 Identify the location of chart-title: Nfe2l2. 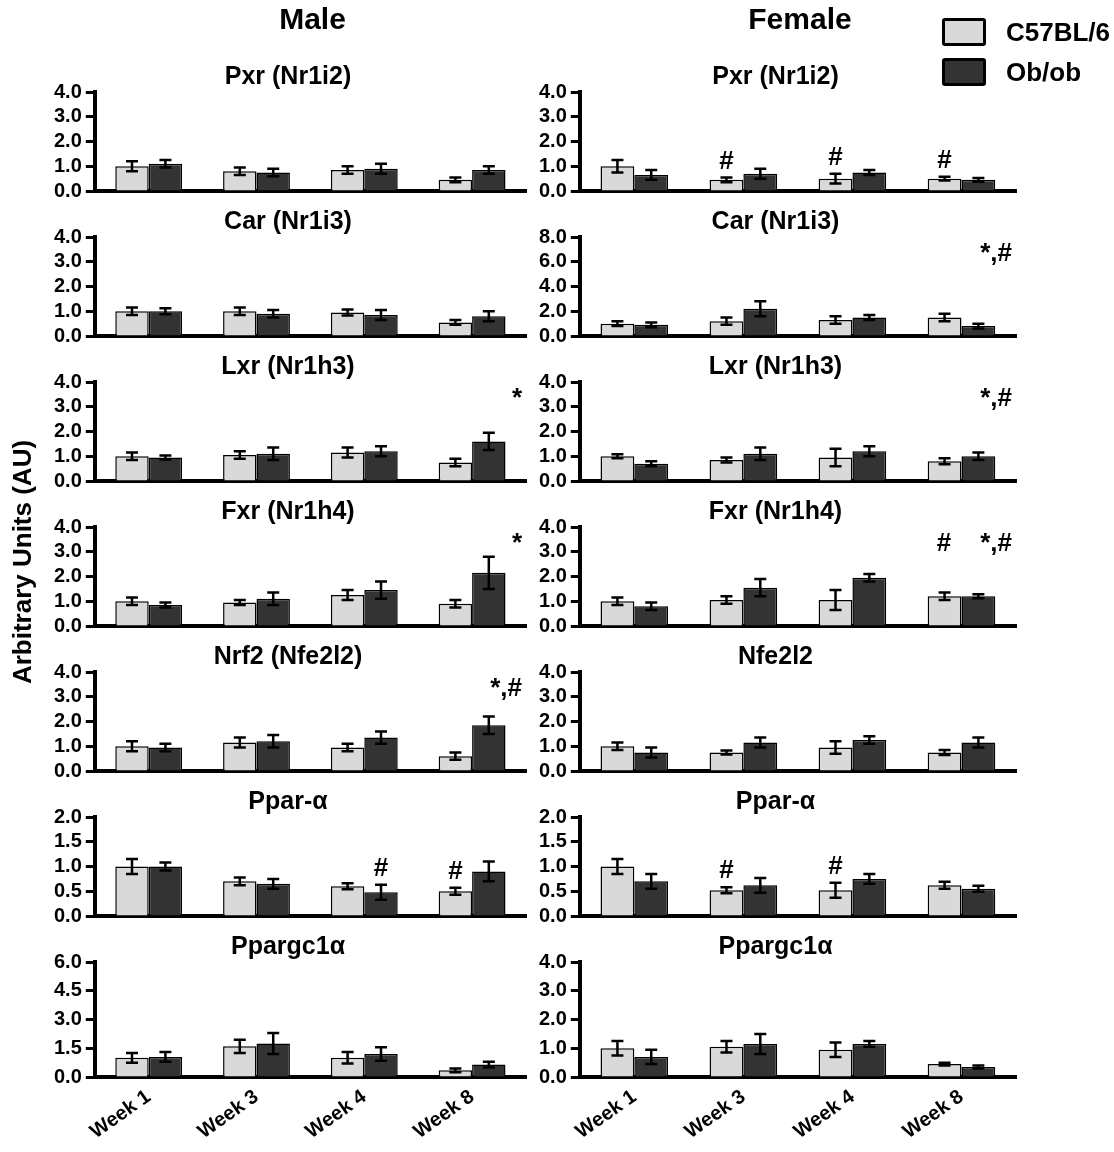
(775, 654).